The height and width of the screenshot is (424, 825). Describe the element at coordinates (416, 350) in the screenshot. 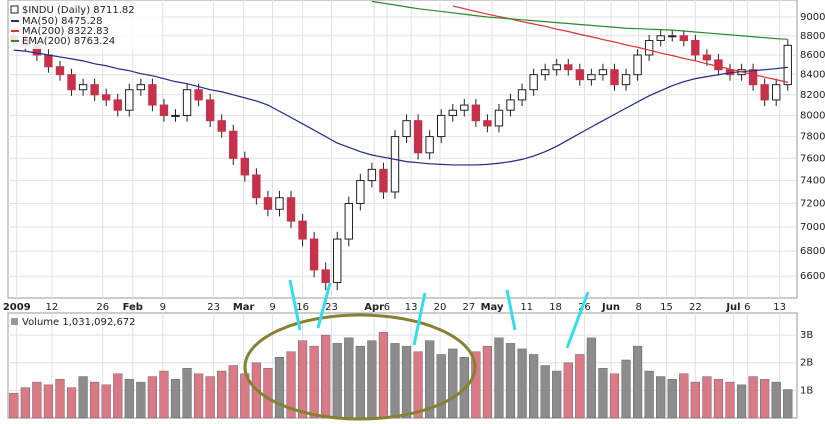

I see `annotations` at that location.